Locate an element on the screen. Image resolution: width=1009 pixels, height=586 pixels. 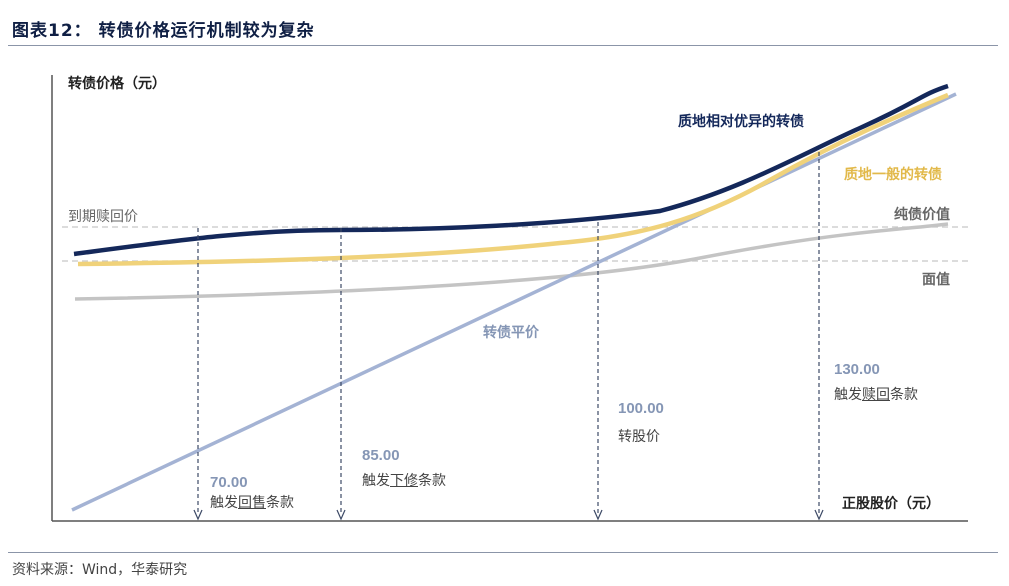
marker-85-condition: 触发下修条款 is located at coordinates (404, 481).